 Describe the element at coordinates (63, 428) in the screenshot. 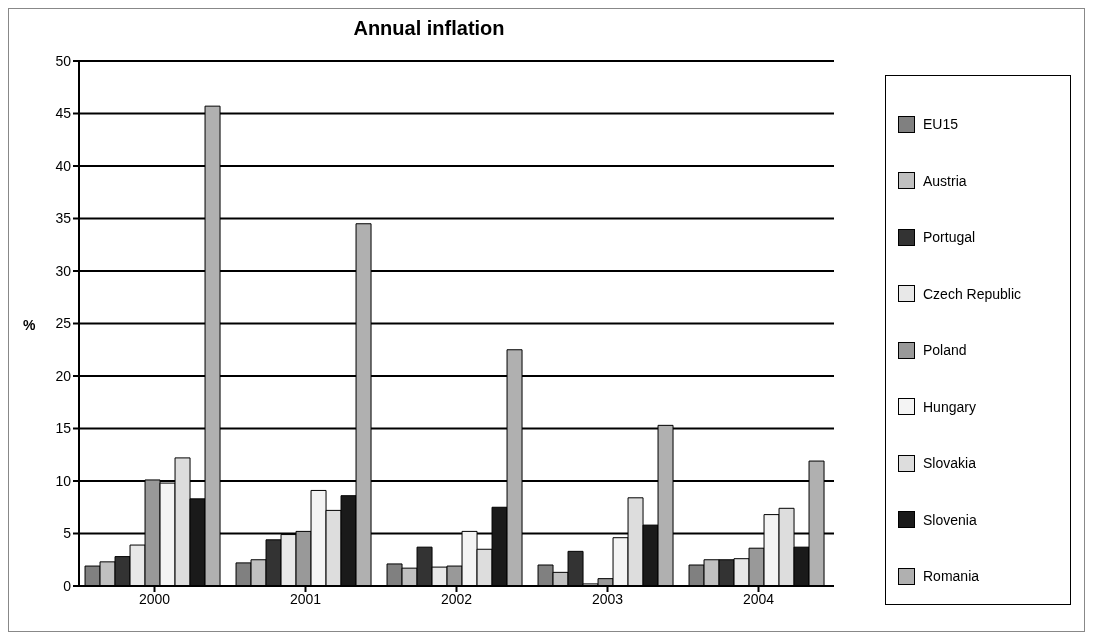

I see `y-tick-label: 15` at that location.